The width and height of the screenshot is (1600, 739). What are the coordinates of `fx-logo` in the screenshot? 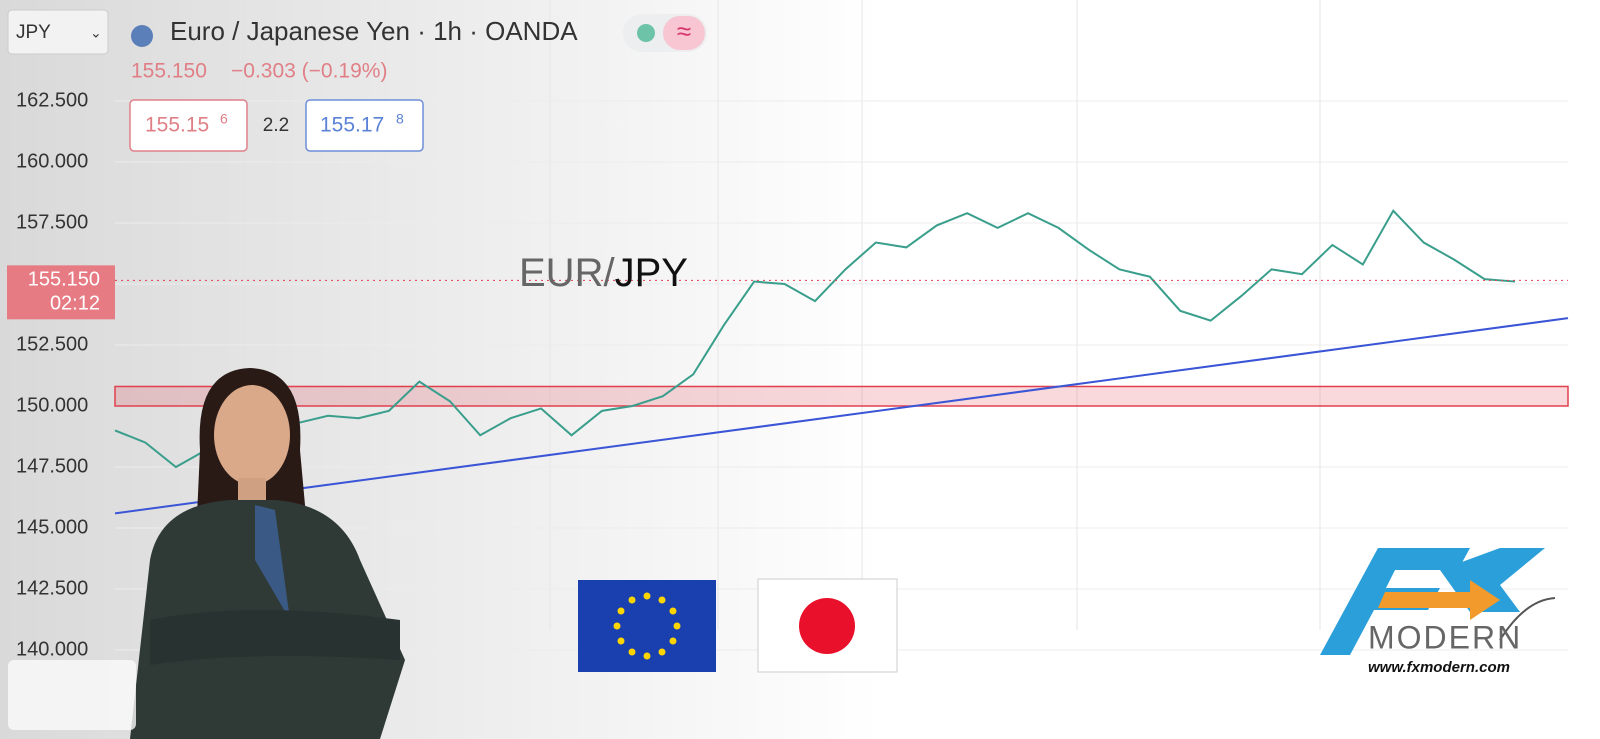 It's located at (1438, 601).